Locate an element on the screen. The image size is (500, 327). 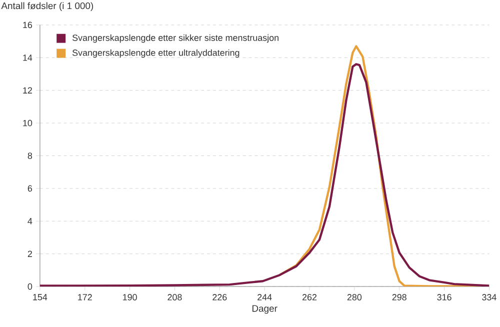
x-tick-label: 208 is located at coordinates (175, 297).